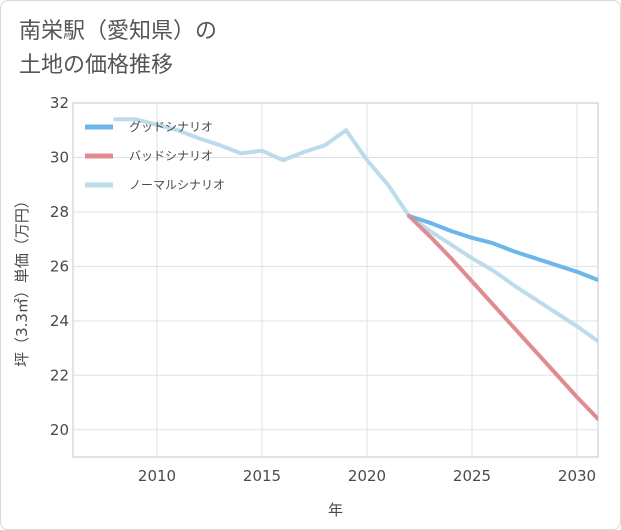 Image resolution: width=621 pixels, height=530 pixels. What do you see at coordinates (59, 212) in the screenshot?
I see `y-tick-label: 28` at bounding box center [59, 212].